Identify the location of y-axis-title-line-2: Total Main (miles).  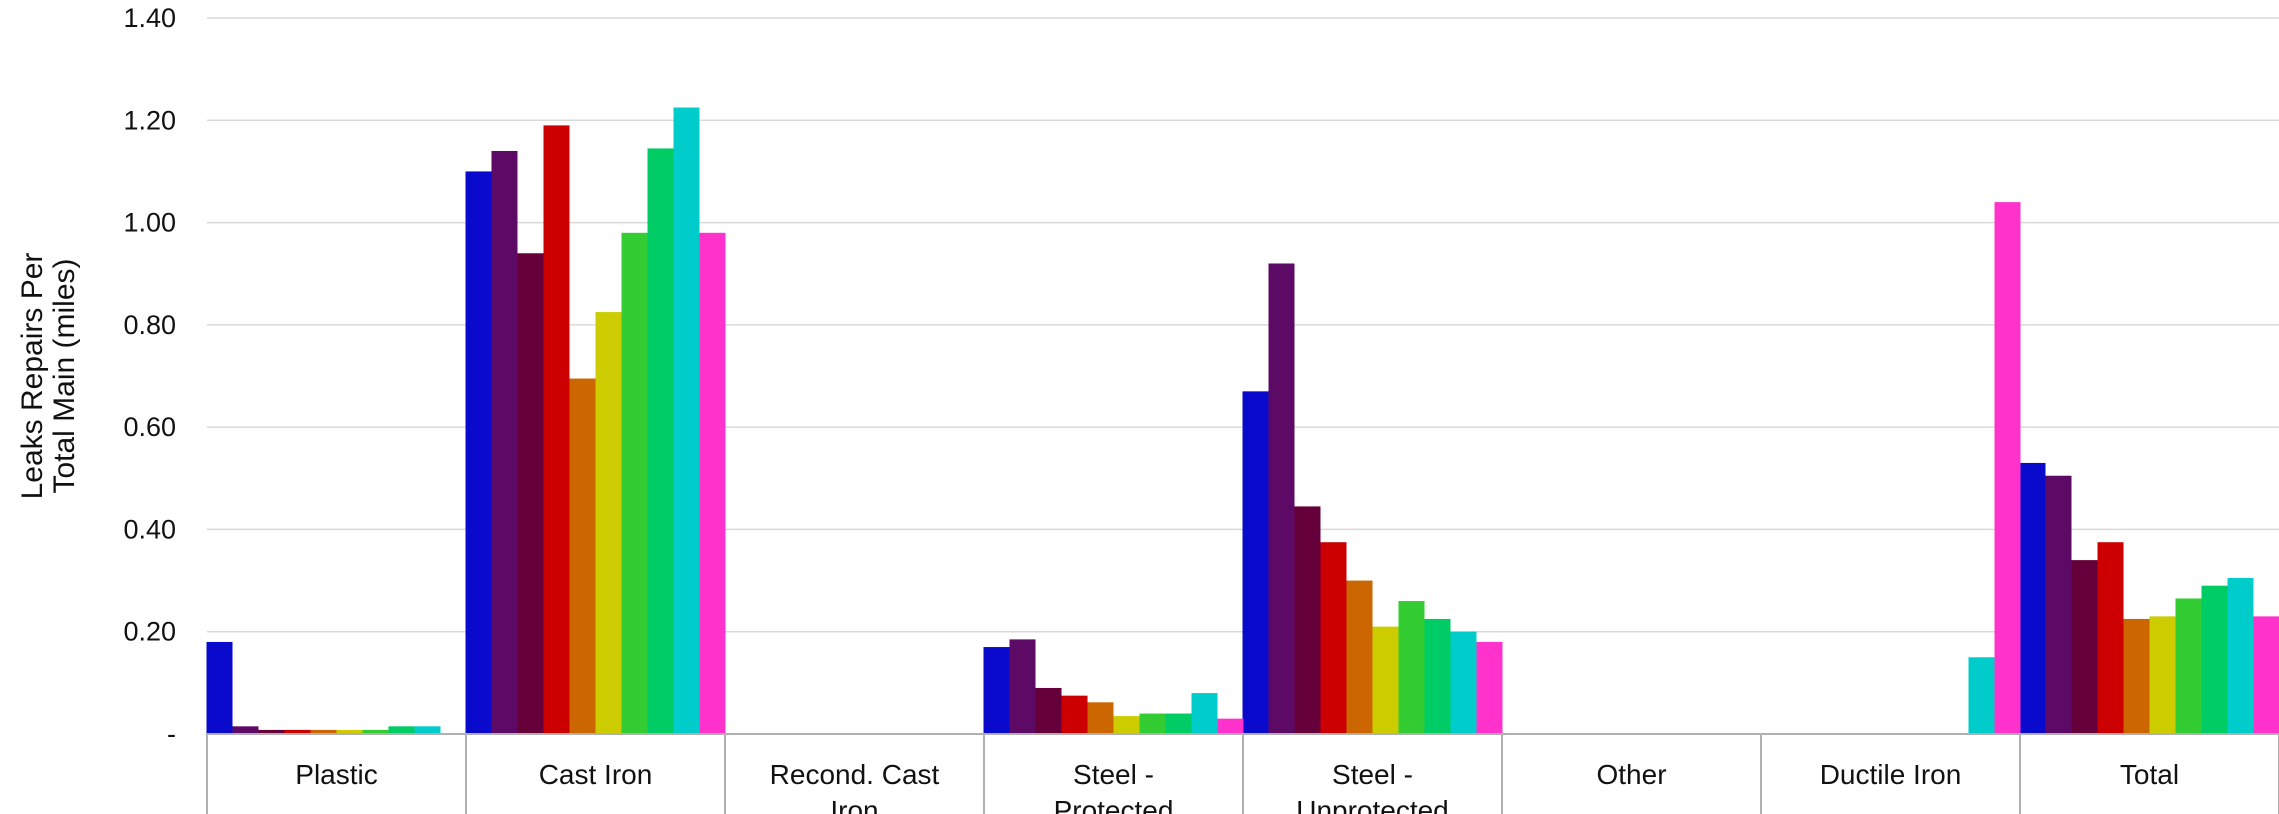
(64, 375).